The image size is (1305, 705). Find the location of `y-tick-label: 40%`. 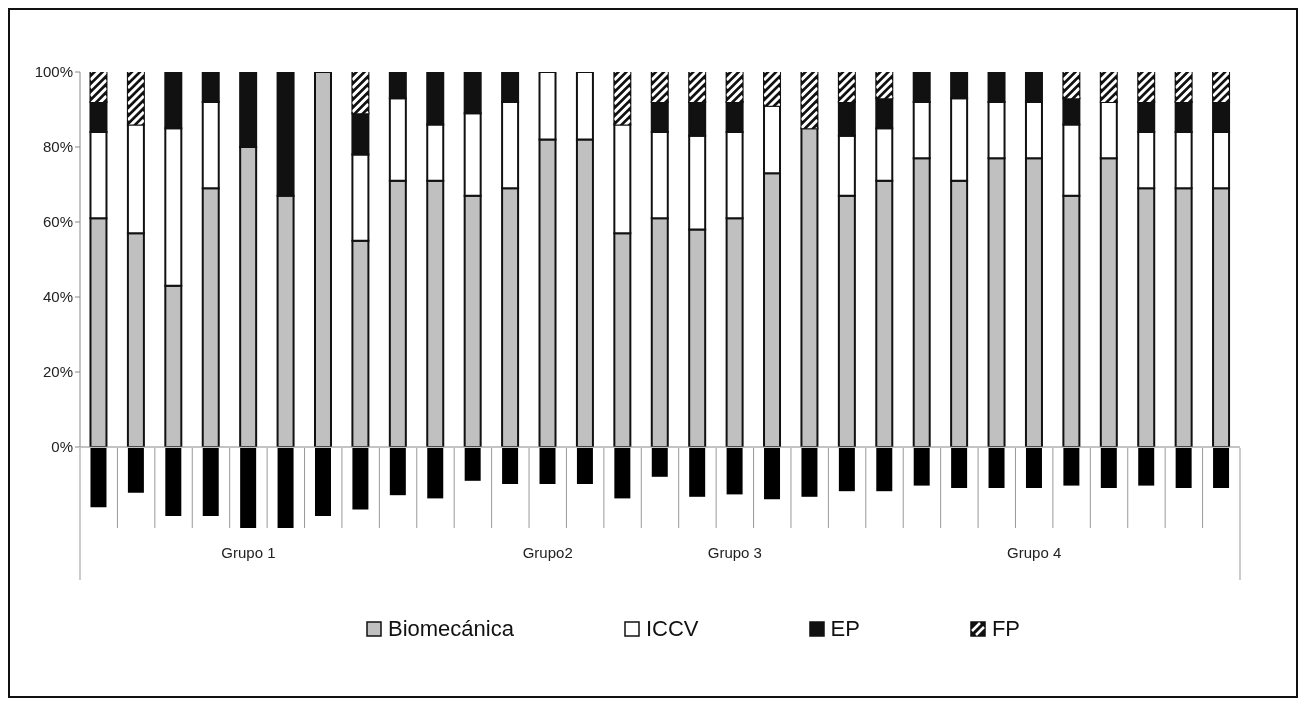

y-tick-label: 40% is located at coordinates (57, 297).